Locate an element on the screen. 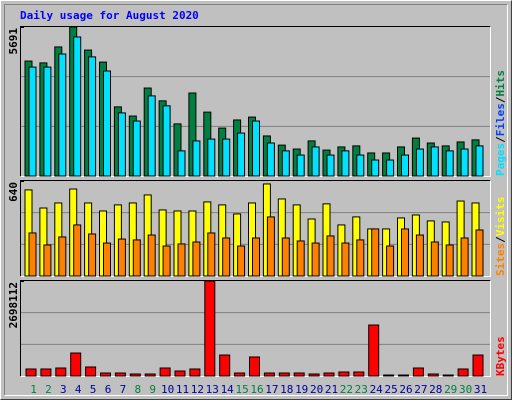  x-tick-label: 10 is located at coordinates (167, 389).